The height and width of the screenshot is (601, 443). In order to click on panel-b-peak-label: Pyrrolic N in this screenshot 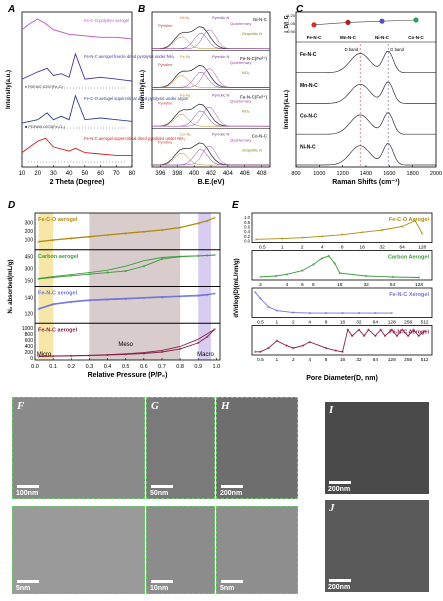, I will do `click(220, 17)`.